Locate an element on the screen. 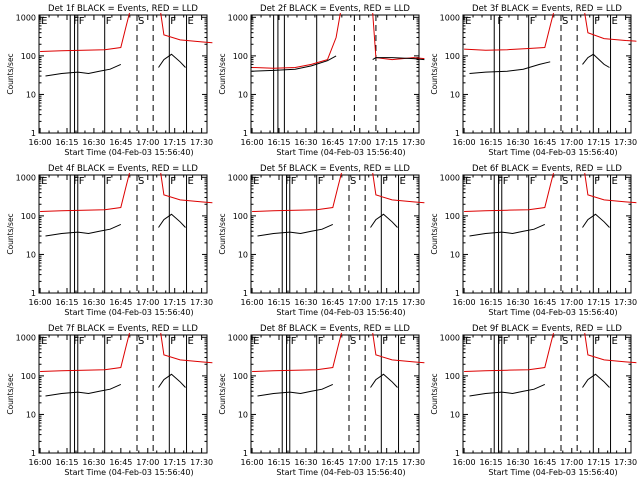  panel-title: Det 5f BLACK = Events, RED = LLD is located at coordinates (335, 169).